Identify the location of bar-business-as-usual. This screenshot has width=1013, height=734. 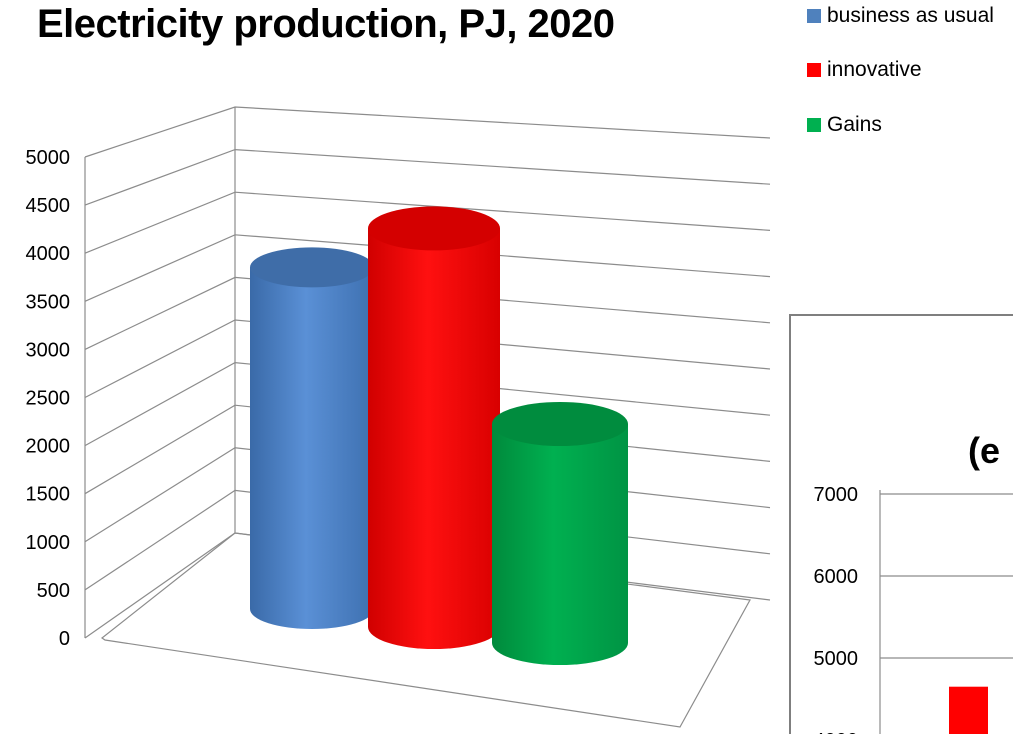
(312, 438).